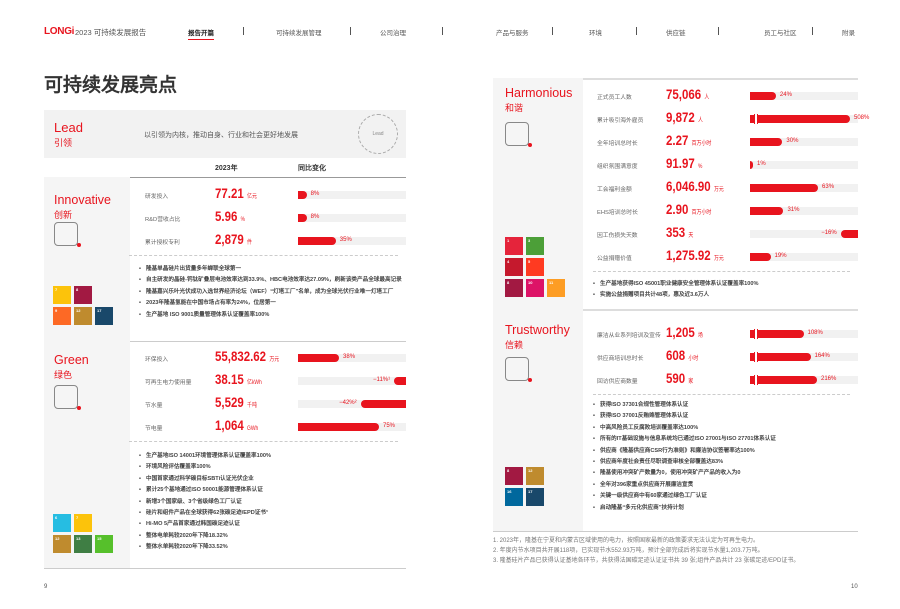 This screenshot has width=900, height=609. What do you see at coordinates (720, 211) in the screenshot?
I see `metric-row: EHS培训总时长 2.90 百万小时 31%` at bounding box center [720, 211].